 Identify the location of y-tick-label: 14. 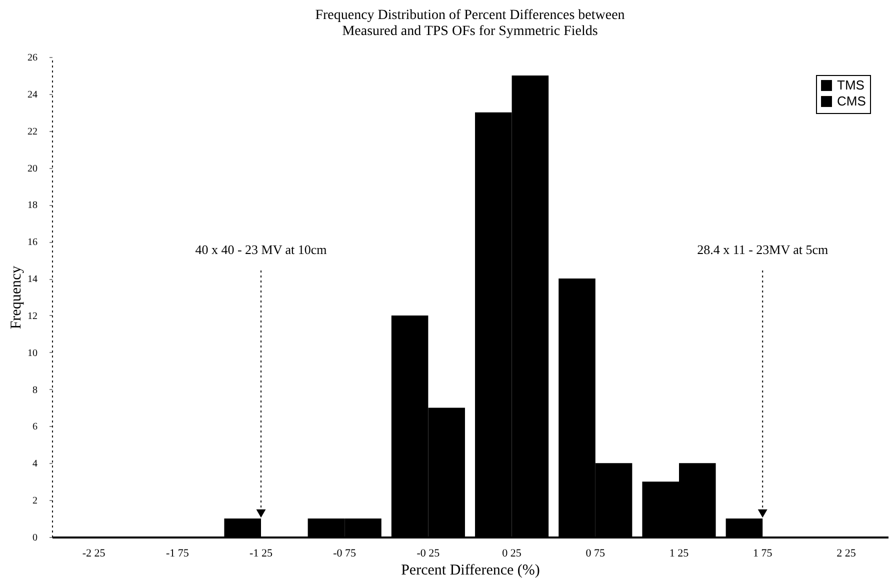
(33, 280).